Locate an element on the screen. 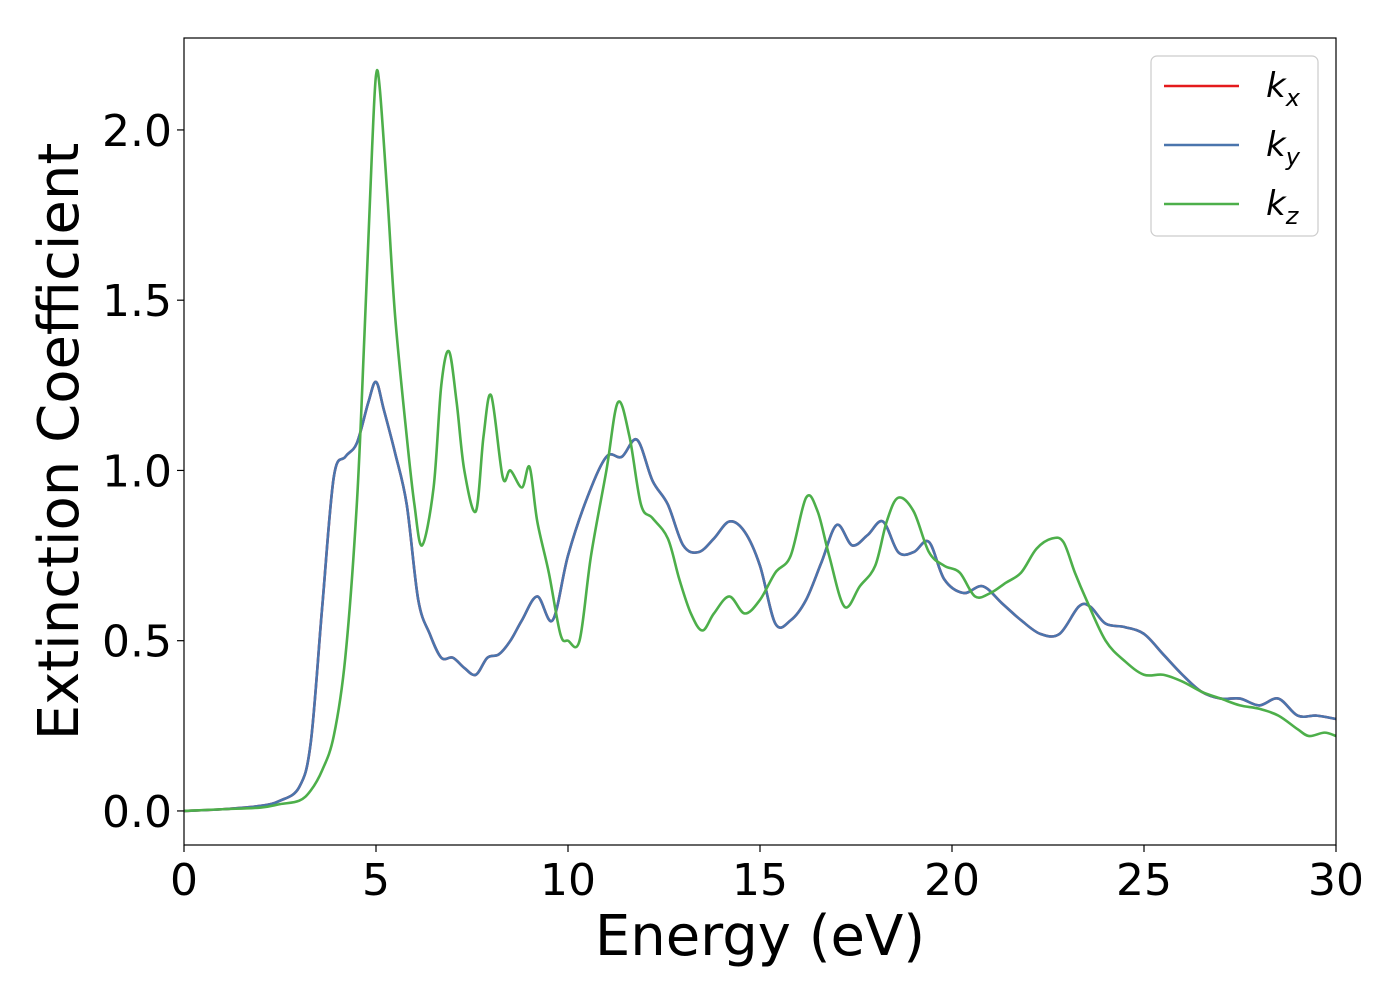 Image resolution: width=1400 pixels, height=1000 pixels. x-axis-ticks: 0 5 10 15 20 25 30 is located at coordinates (767, 875).